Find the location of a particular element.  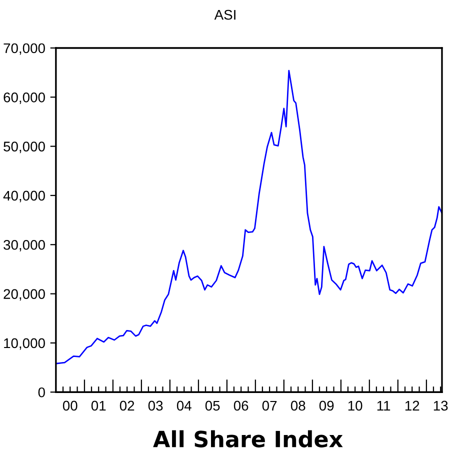

x-tick-label: 04 is located at coordinates (184, 405).